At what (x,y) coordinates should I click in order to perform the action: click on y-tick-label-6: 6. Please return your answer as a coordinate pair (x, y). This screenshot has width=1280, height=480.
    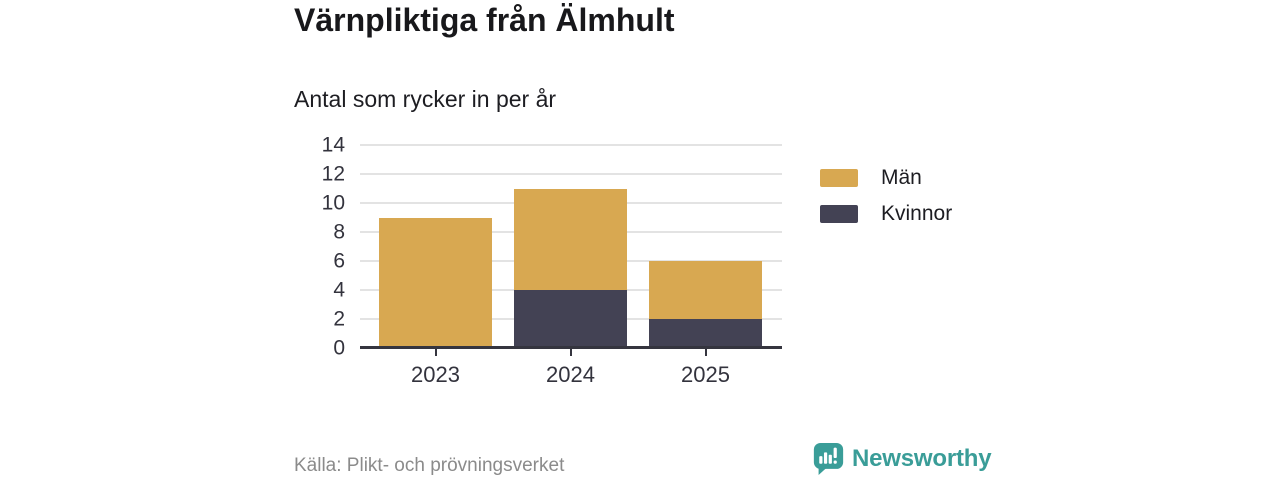
    Looking at the image, I should click on (339, 261).